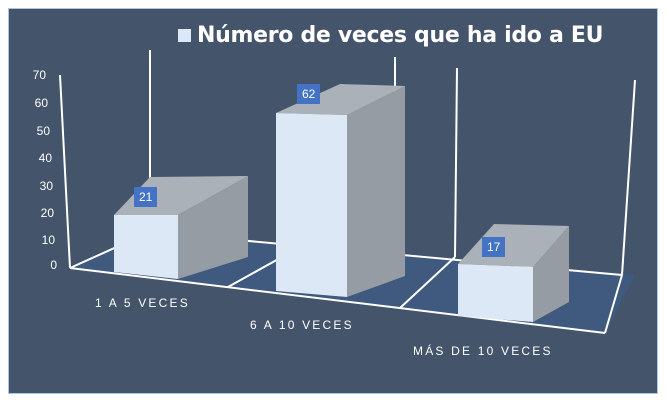  Describe the element at coordinates (494, 247) in the screenshot. I see `data-label-bar-3: 17` at that location.